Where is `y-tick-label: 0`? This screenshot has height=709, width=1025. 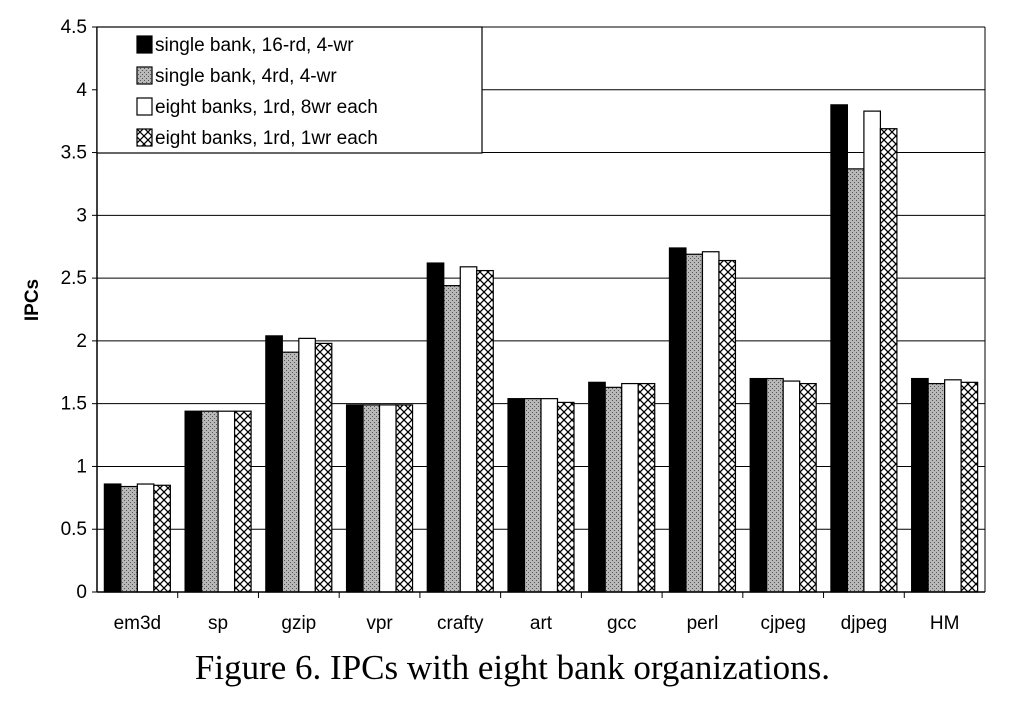
y-tick-label: 0 is located at coordinates (81, 592).